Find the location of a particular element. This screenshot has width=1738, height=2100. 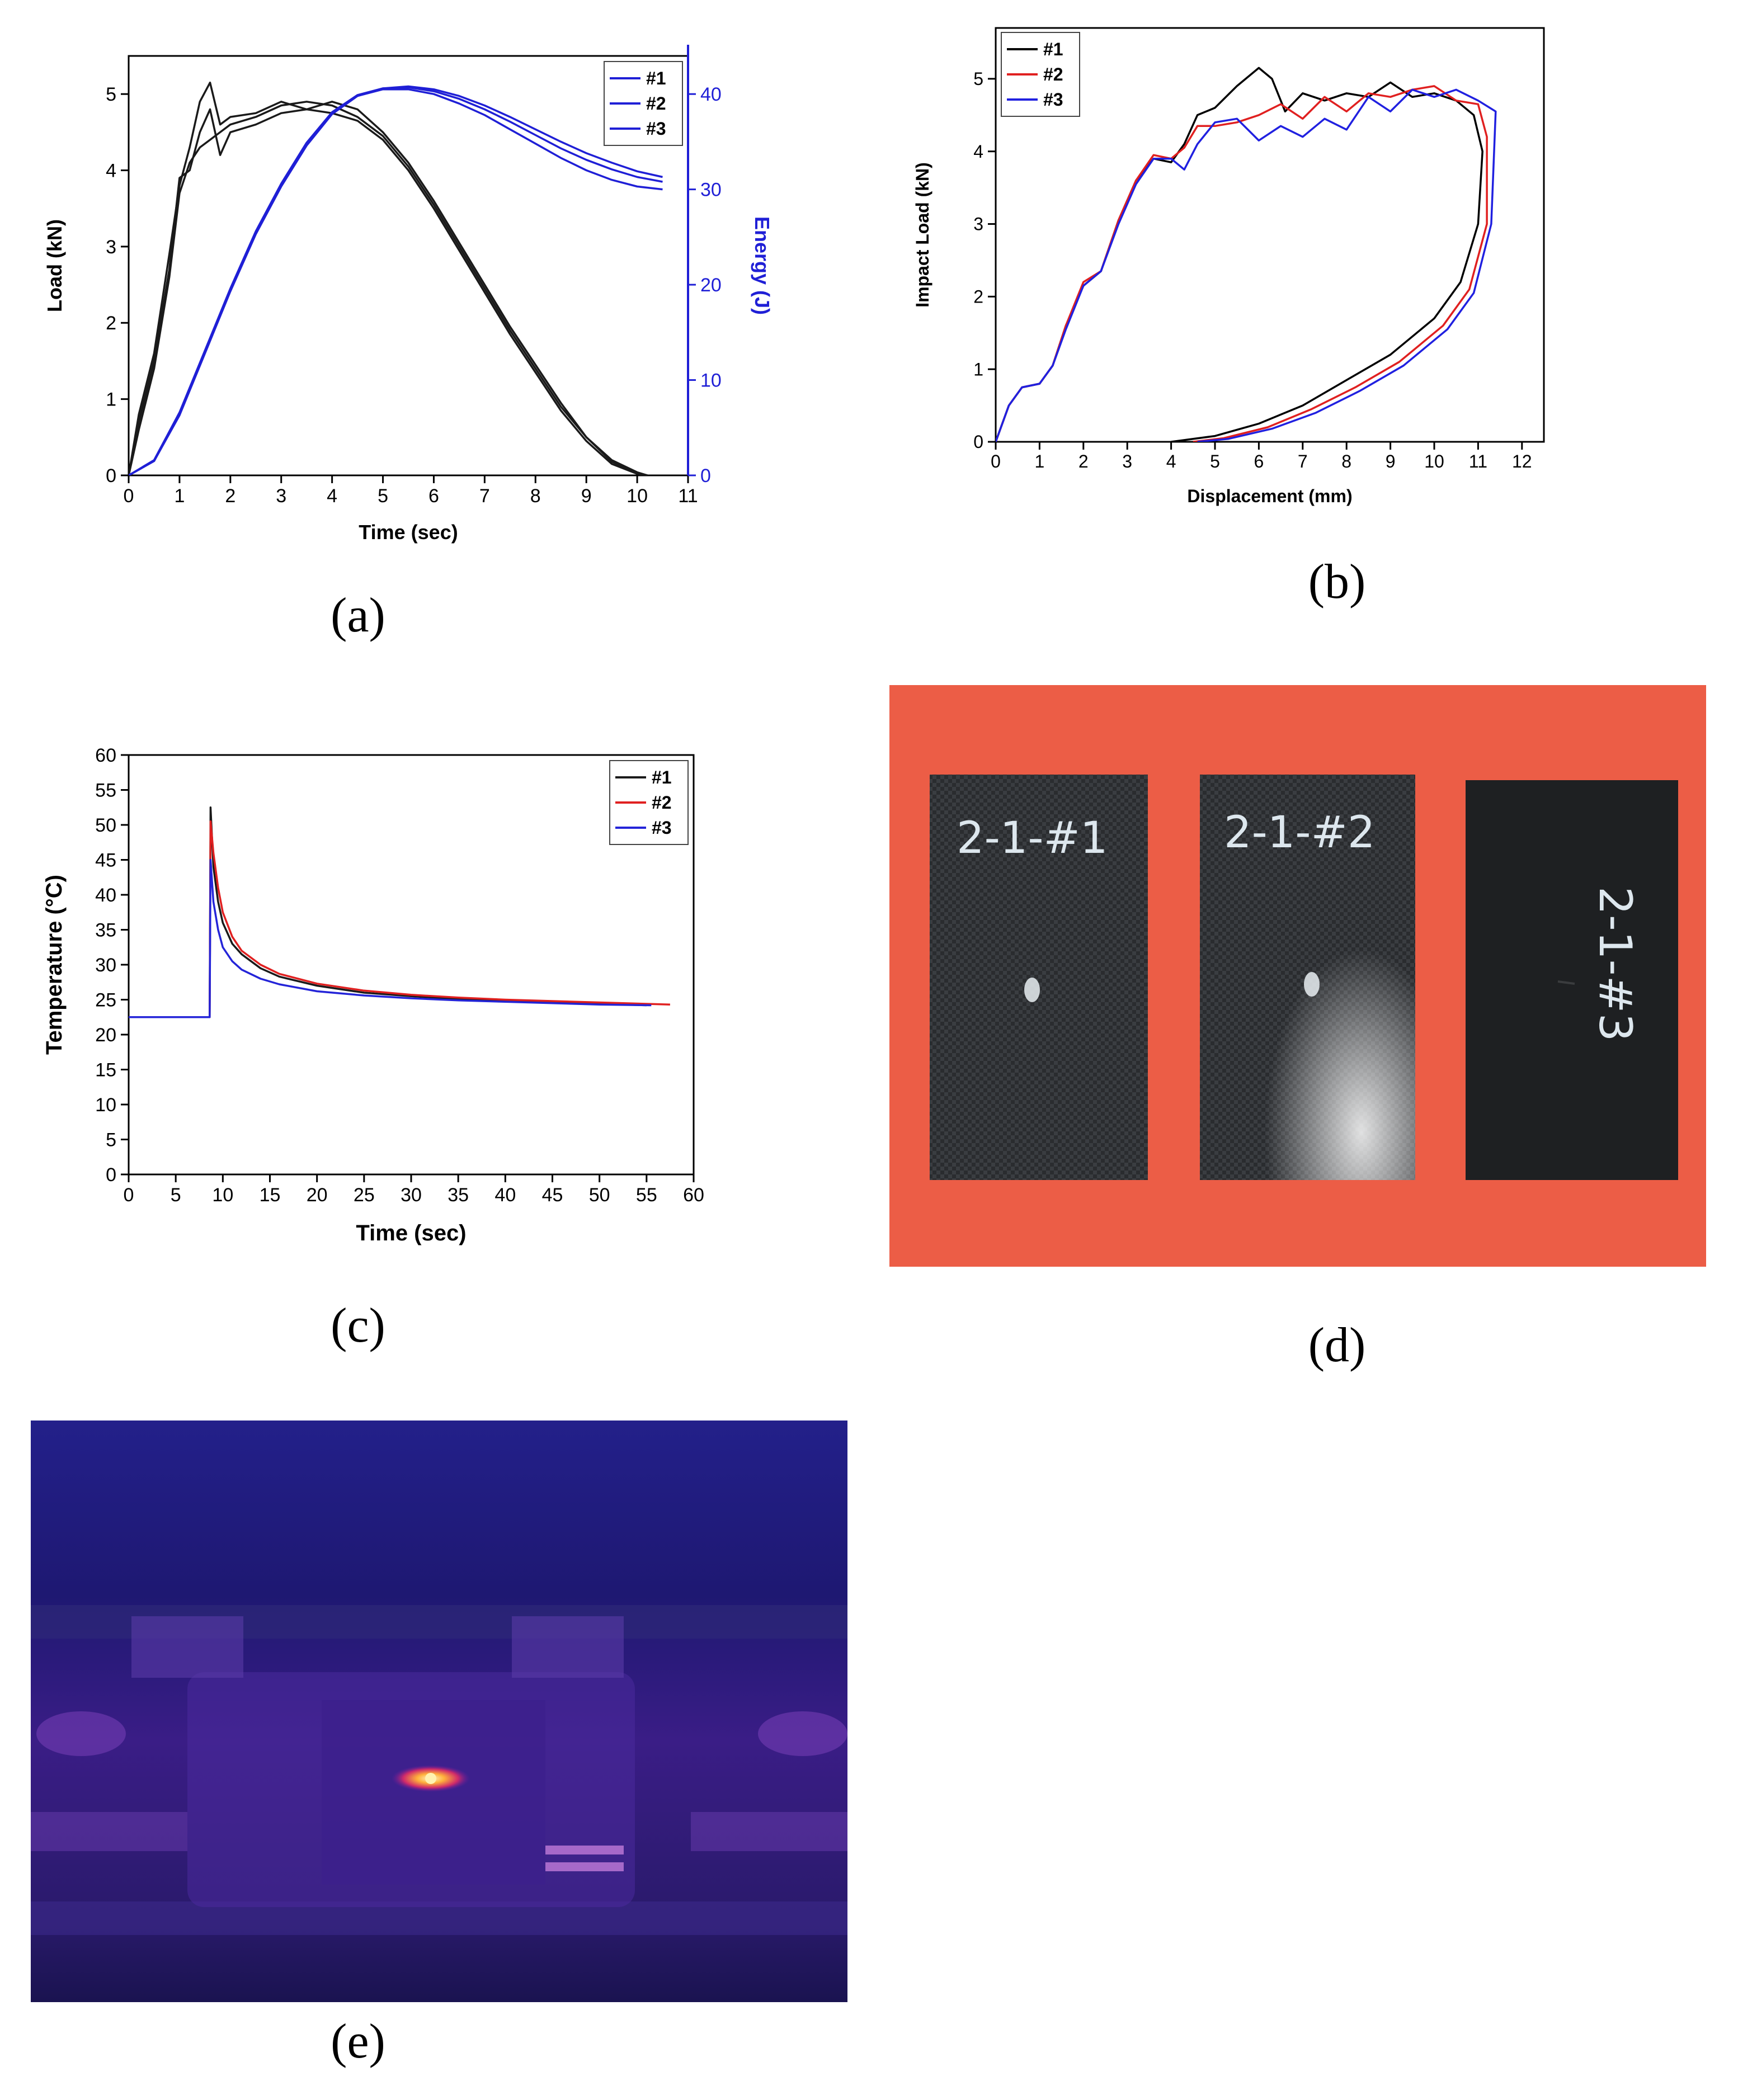

plot-frame is located at coordinates (411, 965).